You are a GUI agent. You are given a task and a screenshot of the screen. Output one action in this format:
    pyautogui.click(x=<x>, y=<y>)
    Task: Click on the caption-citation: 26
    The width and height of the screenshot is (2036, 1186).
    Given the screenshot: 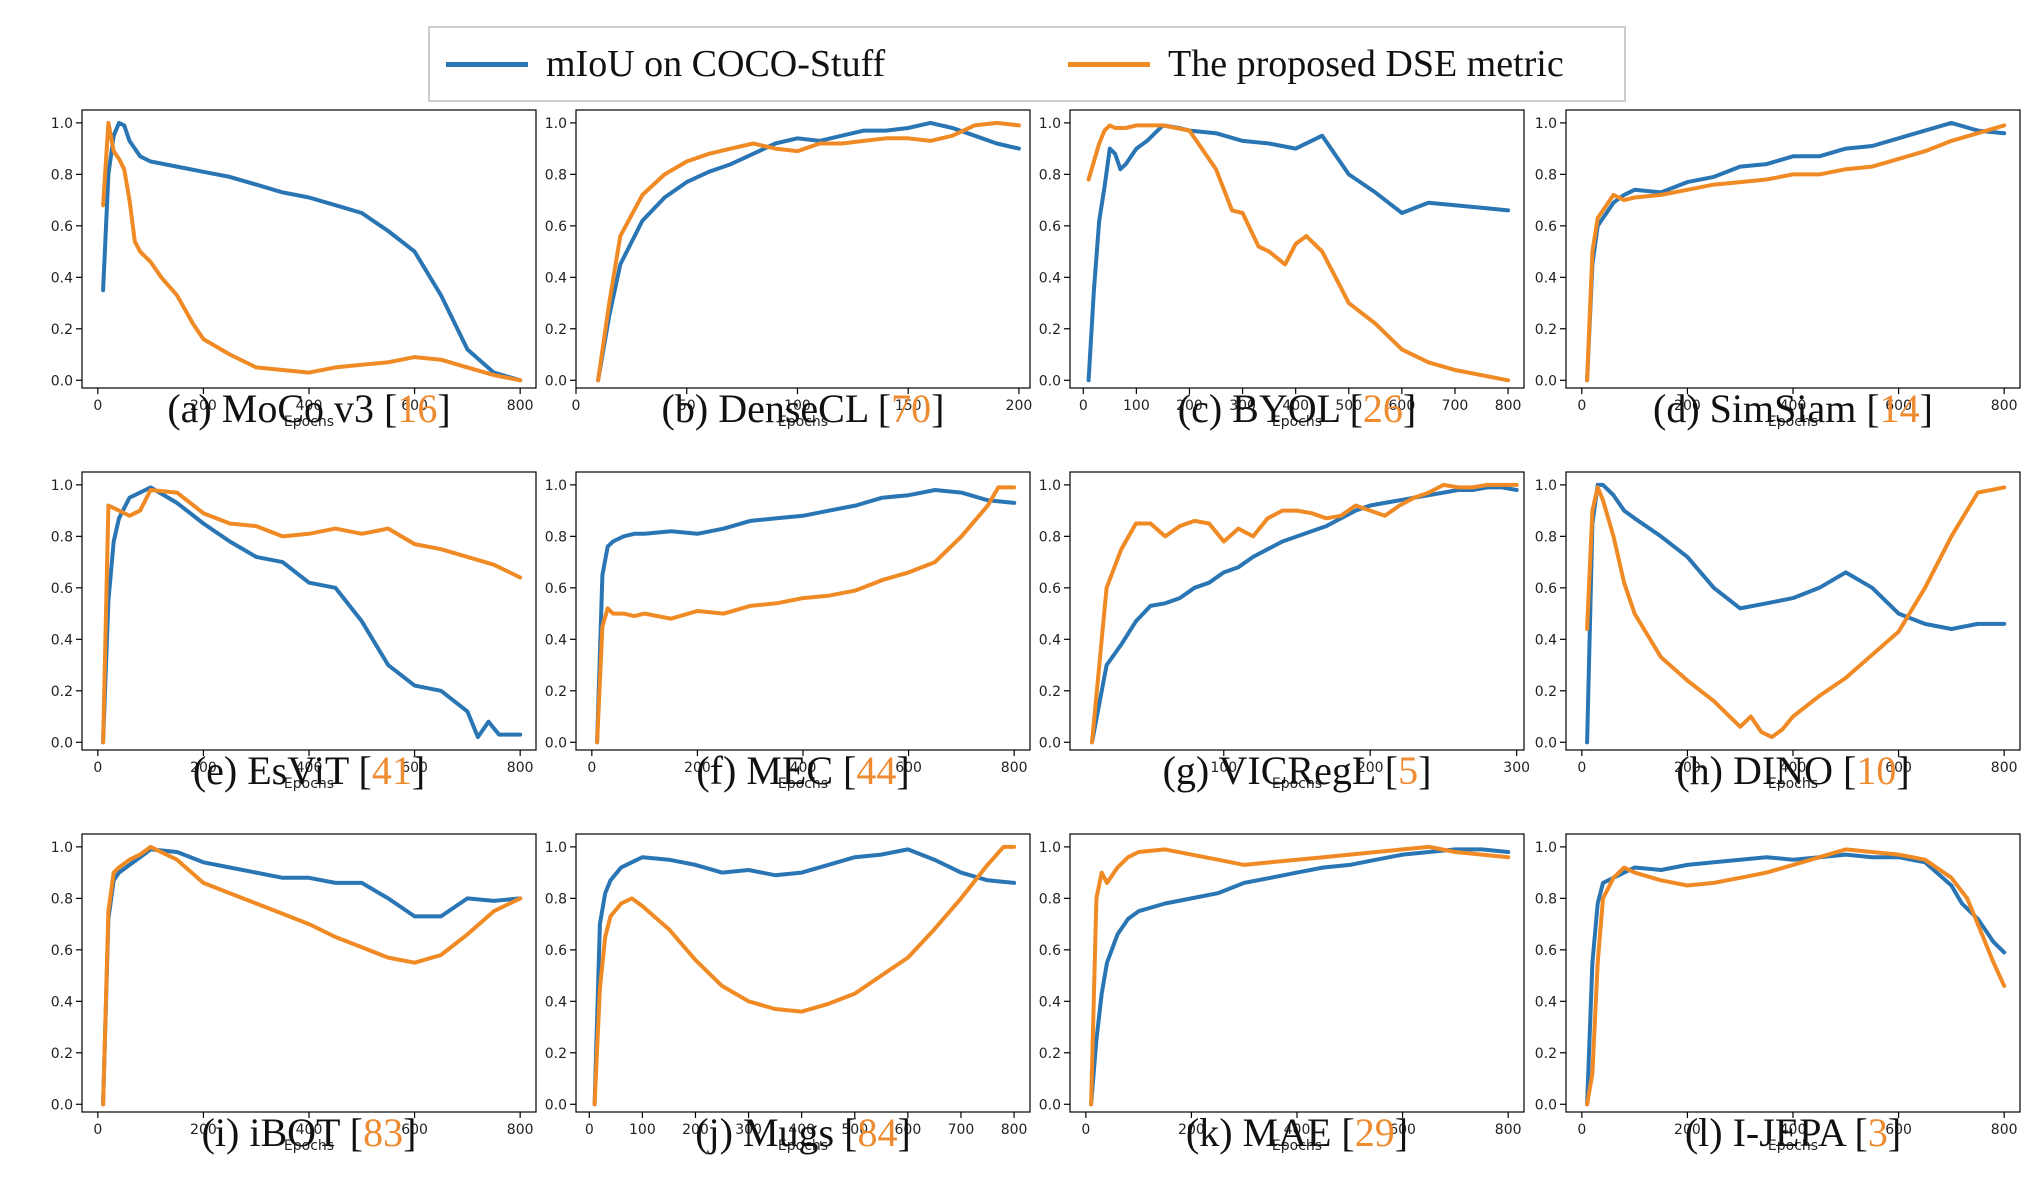 What is the action you would take?
    pyautogui.click(x=1382, y=408)
    